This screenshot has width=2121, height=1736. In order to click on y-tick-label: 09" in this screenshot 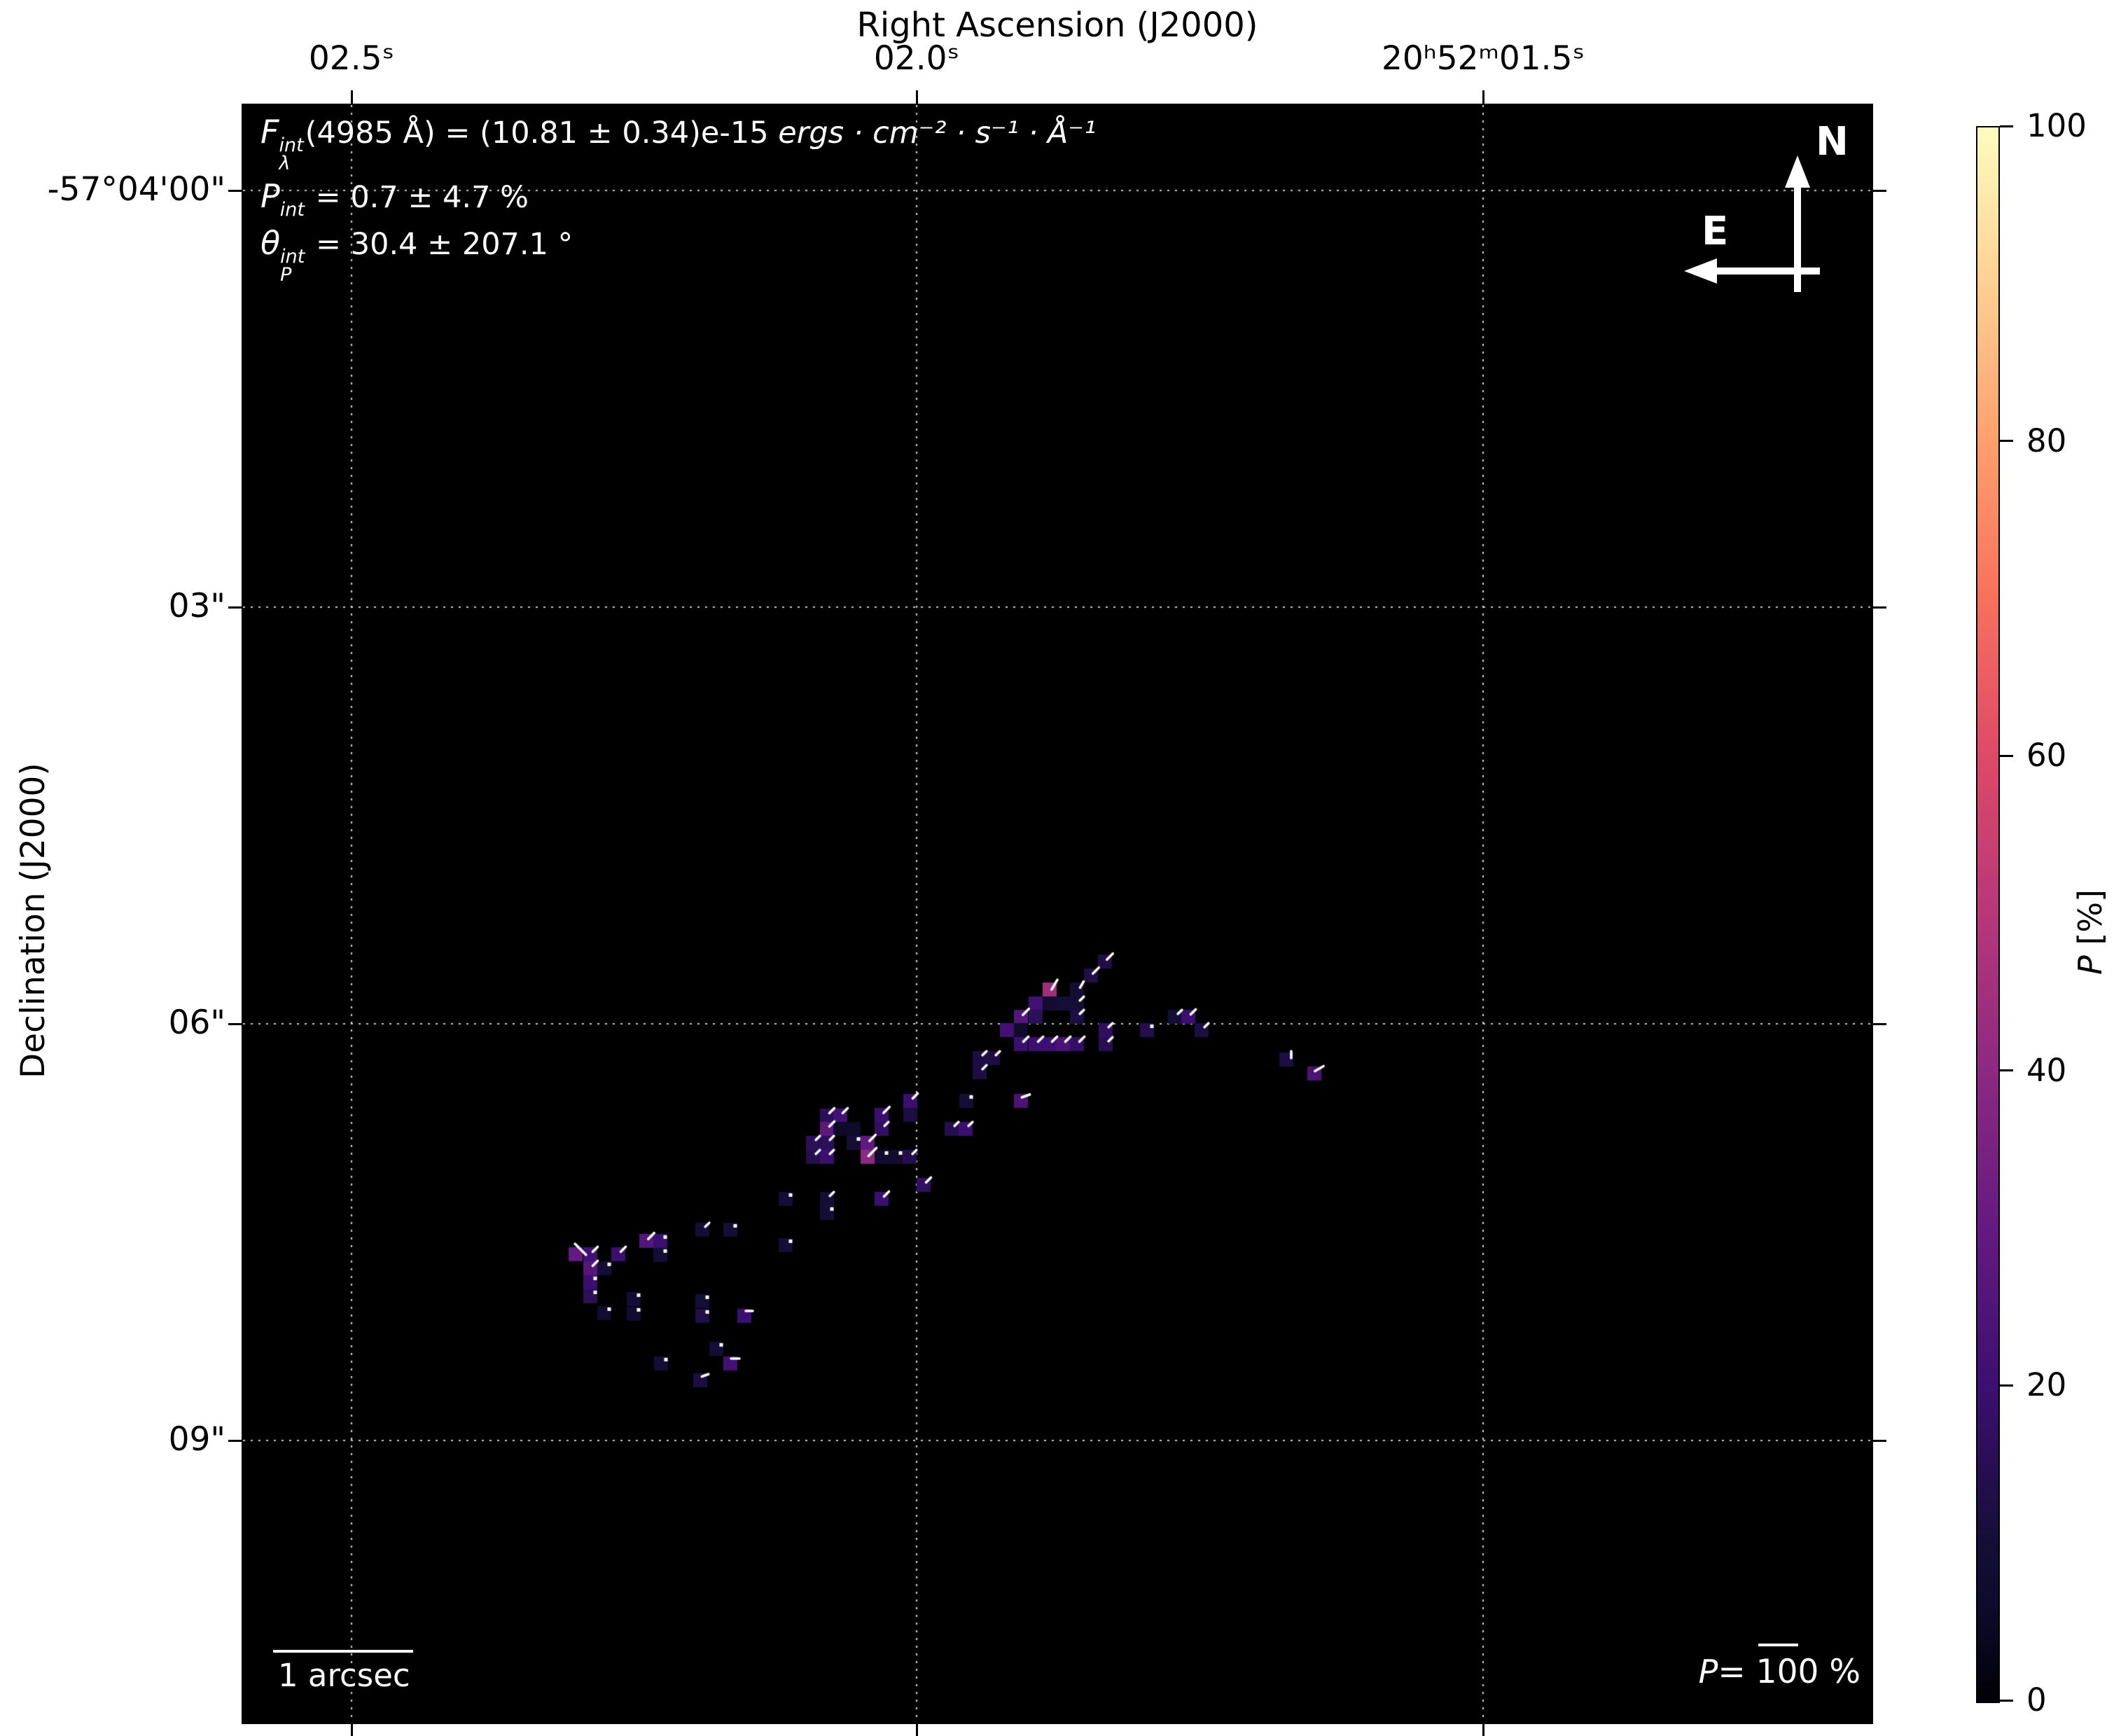, I will do `click(197, 1440)`.